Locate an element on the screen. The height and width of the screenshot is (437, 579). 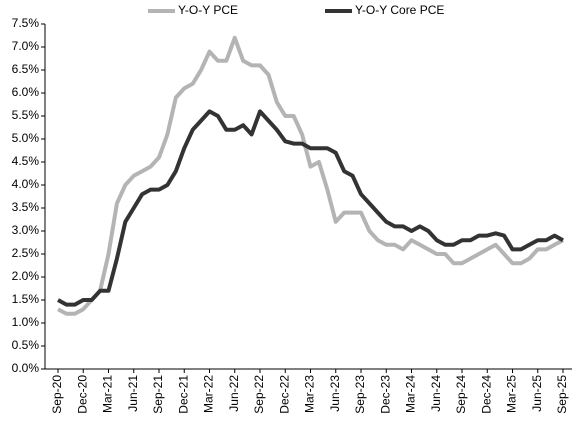
x-tick-label: Jun-25 is located at coordinates (537, 393).